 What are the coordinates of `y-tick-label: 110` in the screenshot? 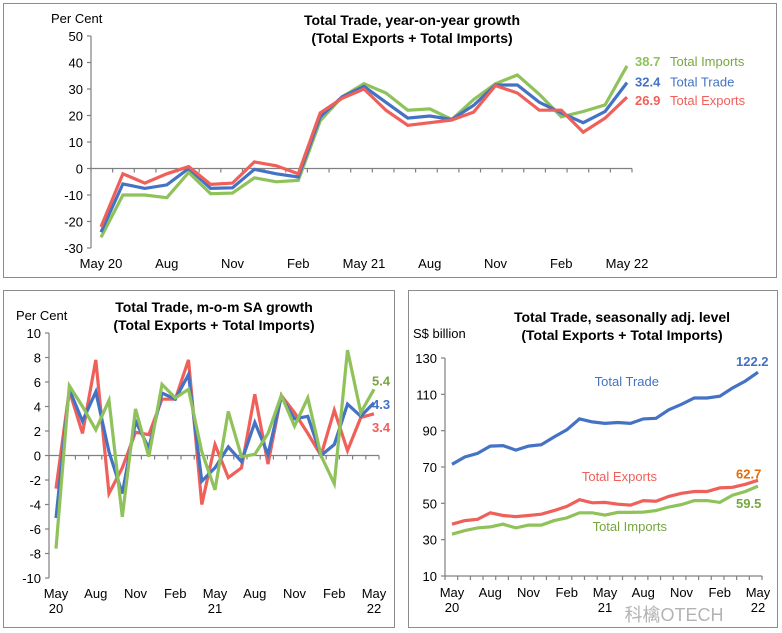 It's located at (426, 394).